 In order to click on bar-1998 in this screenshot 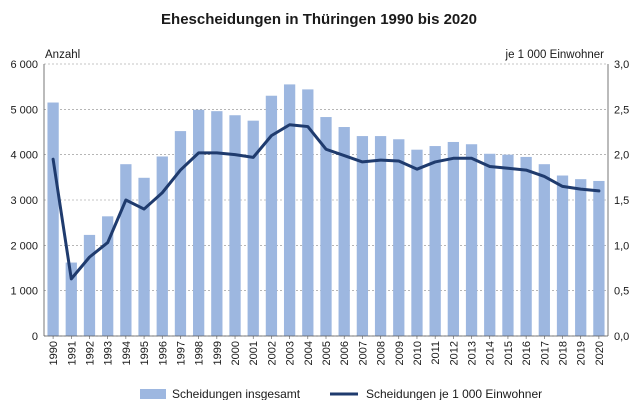, I will do `click(199, 222)`.